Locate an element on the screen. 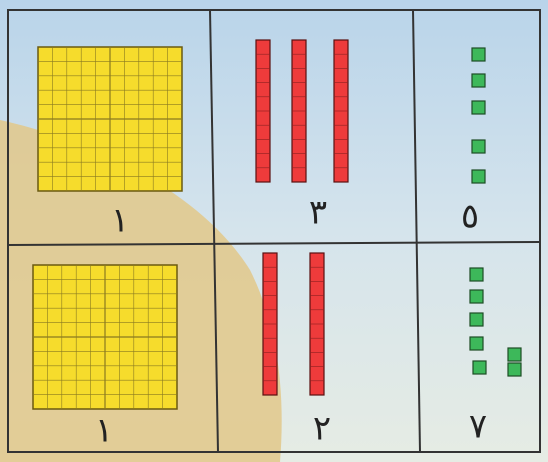 The height and width of the screenshot is (462, 548). row-divider is located at coordinates (274, 243).